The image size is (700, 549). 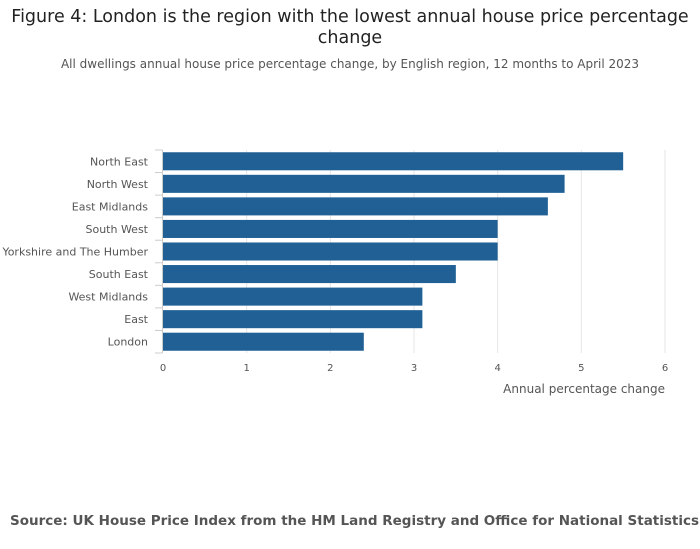 I want to click on y-category-label: North West, so click(x=118, y=184).